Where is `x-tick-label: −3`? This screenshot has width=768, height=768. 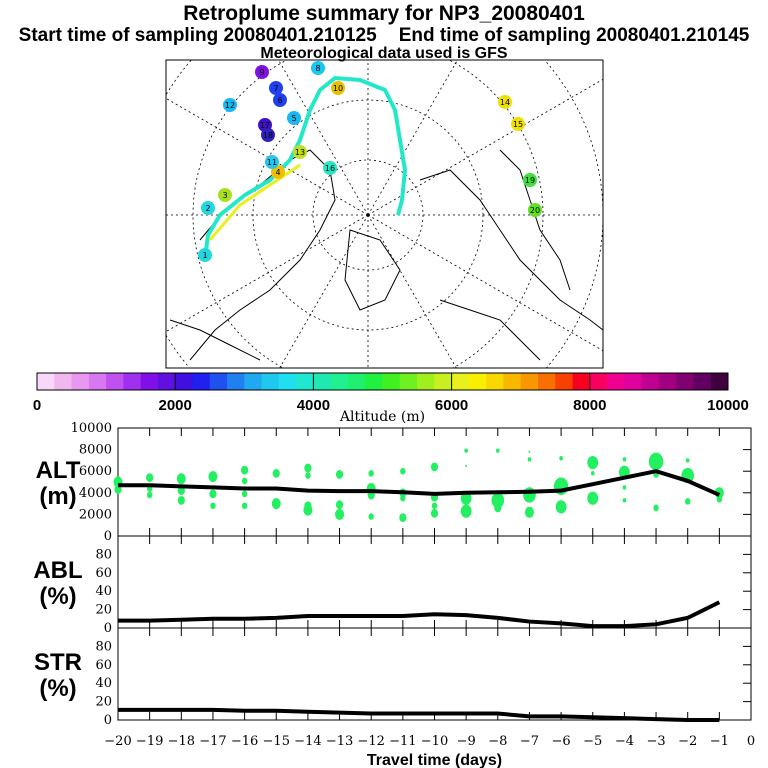
x-tick-label: −3 is located at coordinates (655, 741).